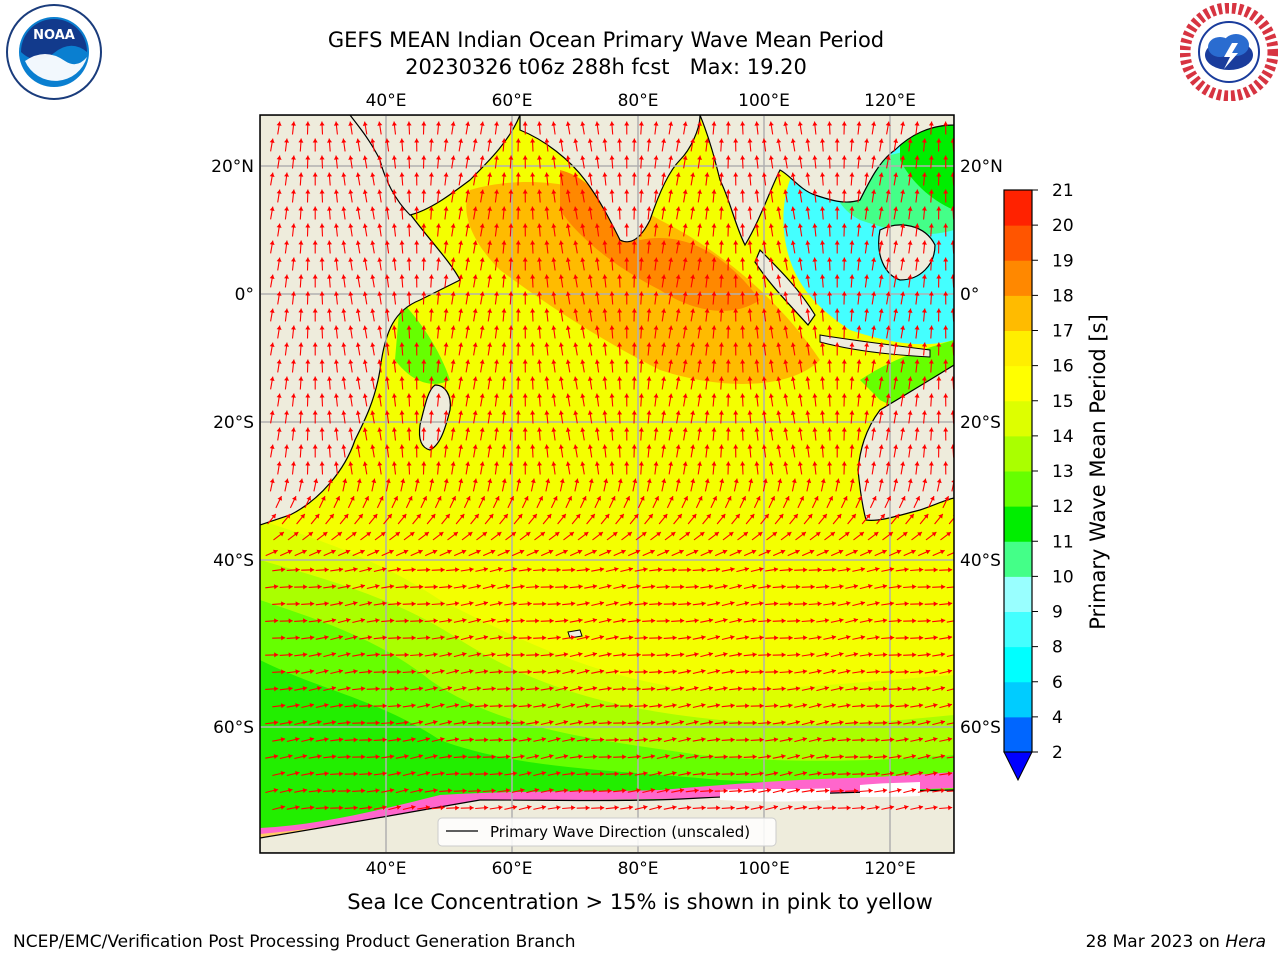 The image size is (1280, 960). I want to click on right-lat-label: 0°, so click(969, 295).